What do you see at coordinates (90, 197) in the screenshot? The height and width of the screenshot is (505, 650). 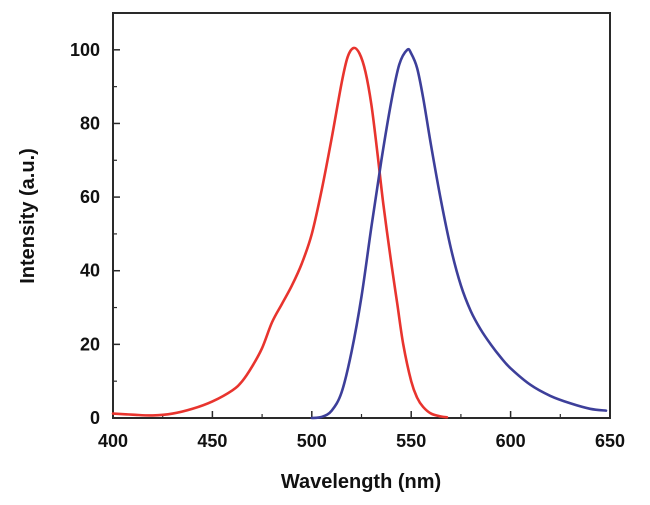 I see `y-tick-label: 60` at bounding box center [90, 197].